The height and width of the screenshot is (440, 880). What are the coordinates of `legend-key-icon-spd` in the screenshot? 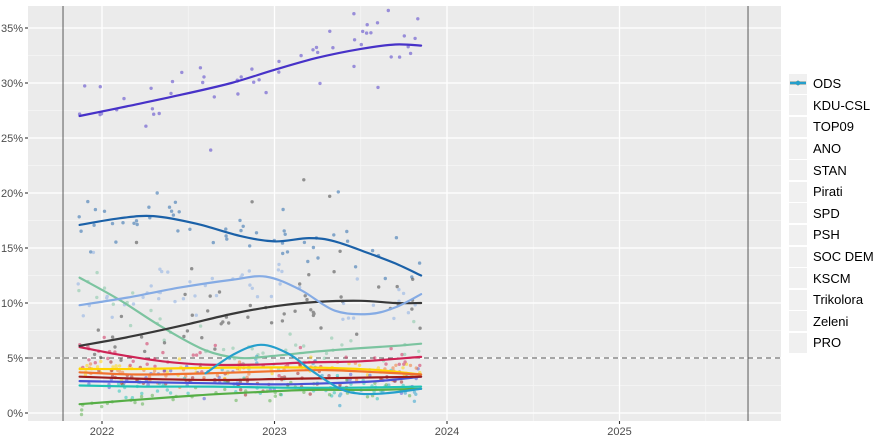 It's located at (798, 152).